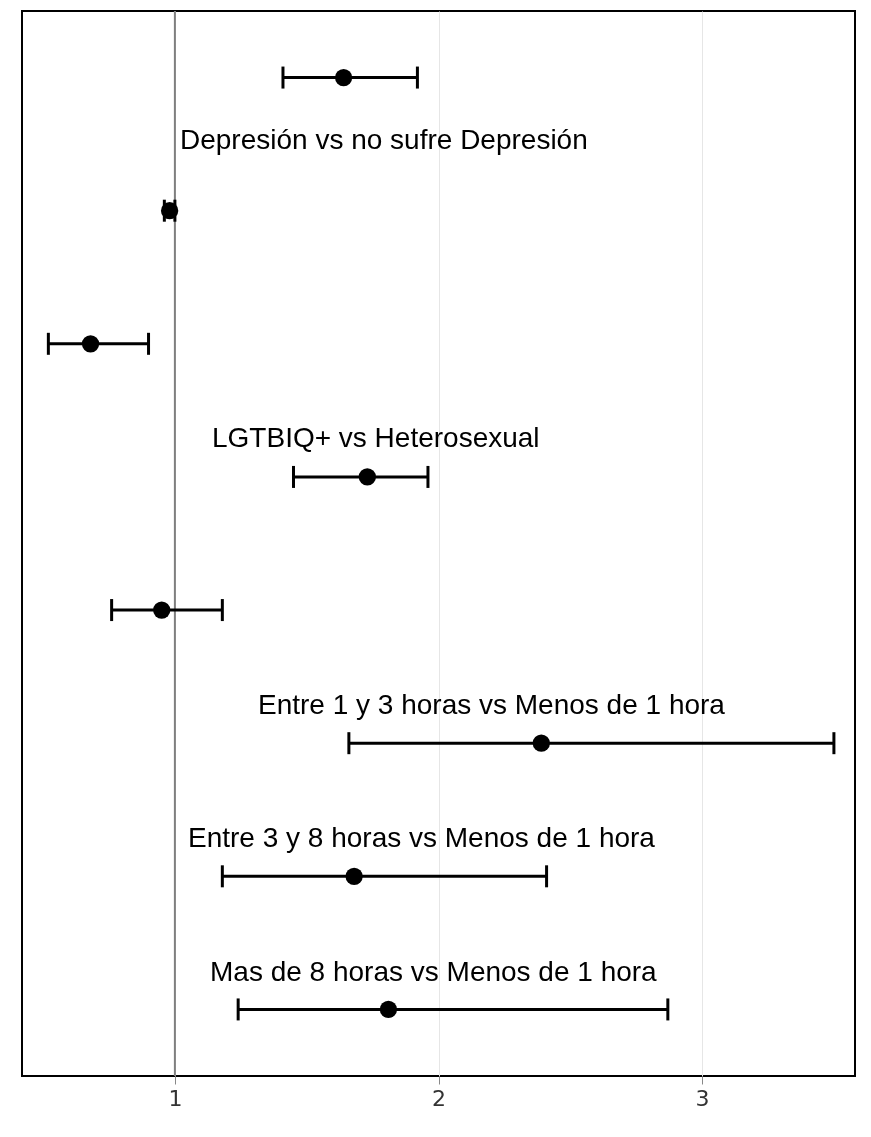  I want to click on annotation: Entre 1 y 3 horas vs Menos de 1 hora, so click(492, 704).